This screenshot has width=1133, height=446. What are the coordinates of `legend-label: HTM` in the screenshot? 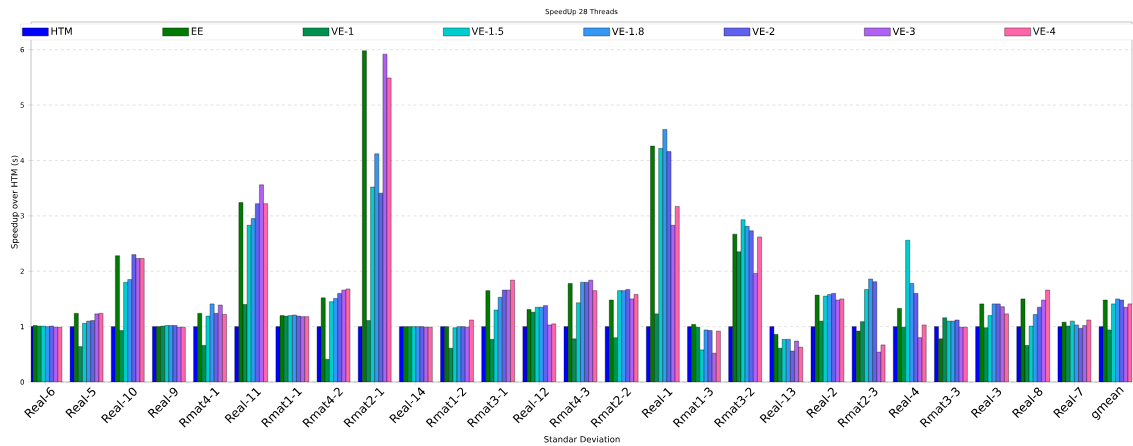 It's located at (61, 31).